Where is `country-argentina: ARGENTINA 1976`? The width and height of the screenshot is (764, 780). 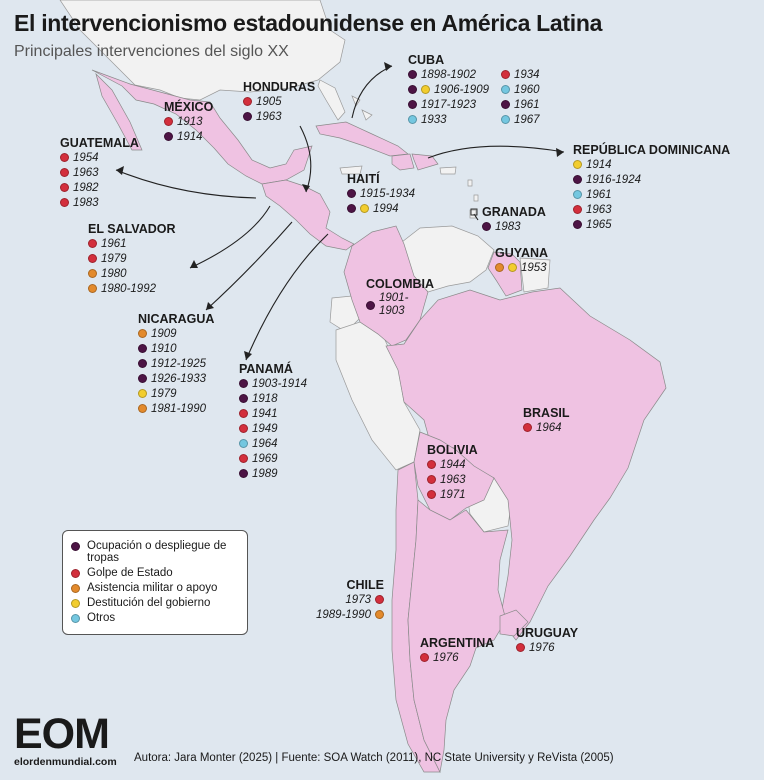 country-argentina: ARGENTINA 1976 is located at coordinates (457, 650).